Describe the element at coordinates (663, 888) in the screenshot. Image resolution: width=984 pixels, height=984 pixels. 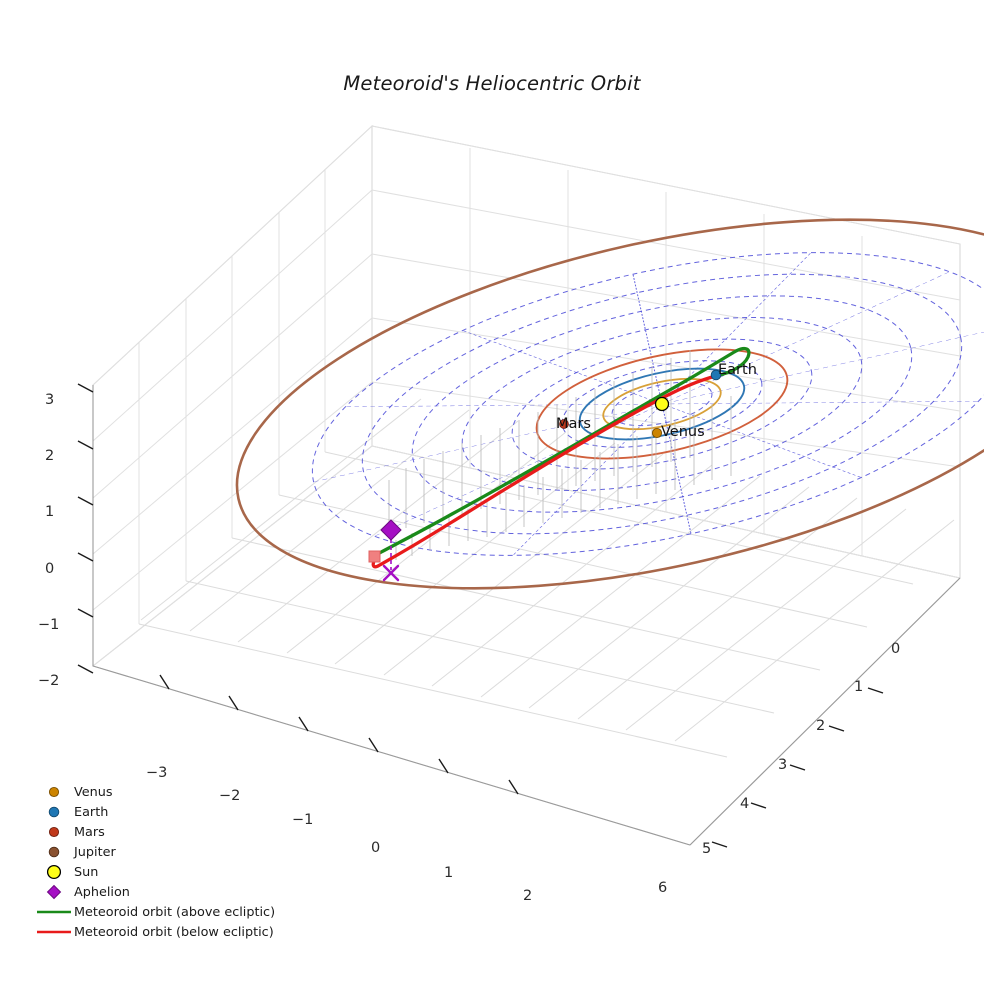
I see `y-tick-6: 6` at that location.